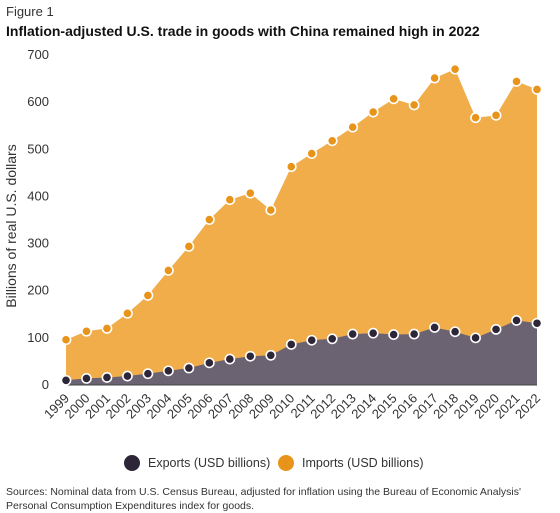 The height and width of the screenshot is (513, 560). Describe the element at coordinates (209, 463) in the screenshot. I see `legend-label-exports: Exports (USD billions)` at that location.